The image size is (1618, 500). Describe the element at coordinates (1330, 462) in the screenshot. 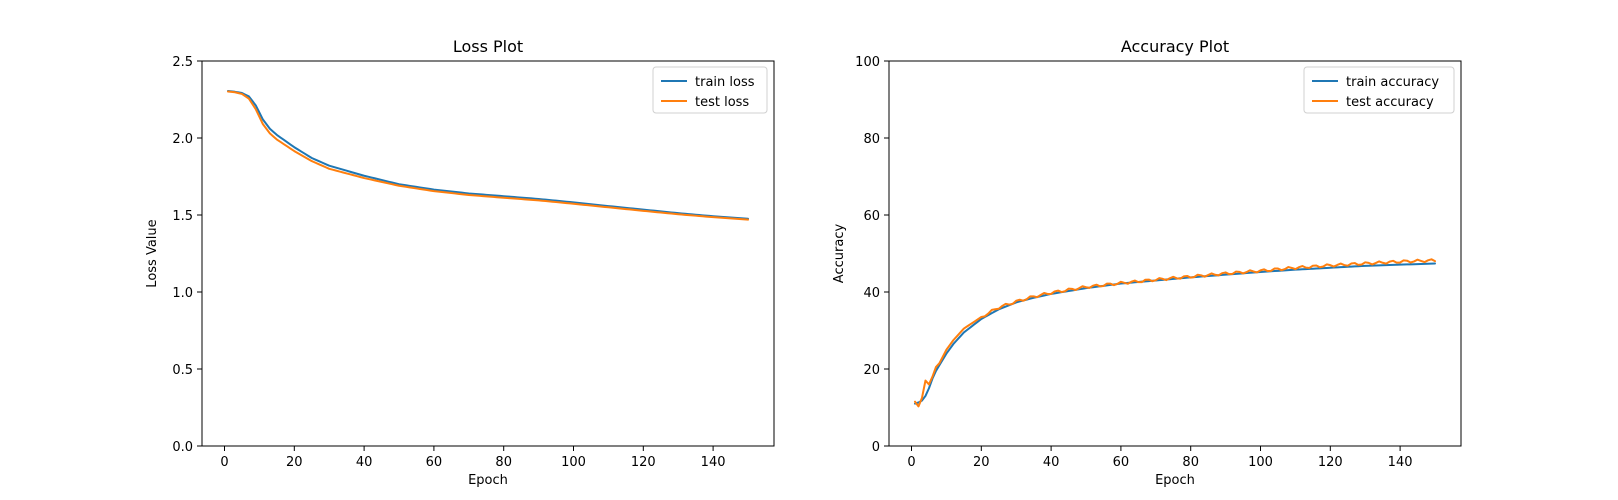

I see `accuracy-x-tick-label: 120` at that location.